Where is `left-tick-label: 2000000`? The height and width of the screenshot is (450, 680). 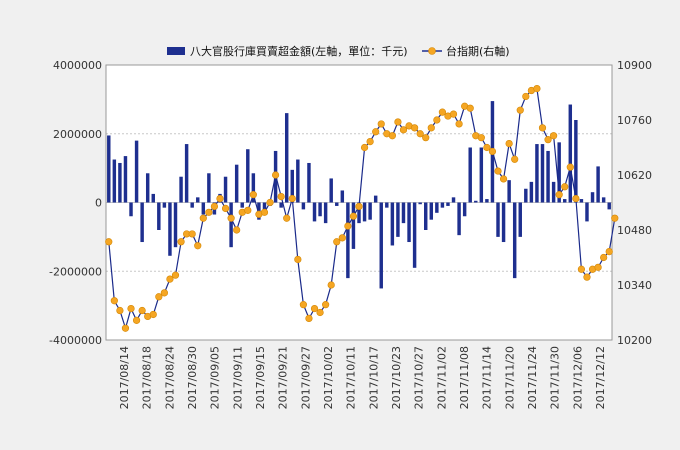
left-tick-label: 2000000 is located at coordinates (77, 134).